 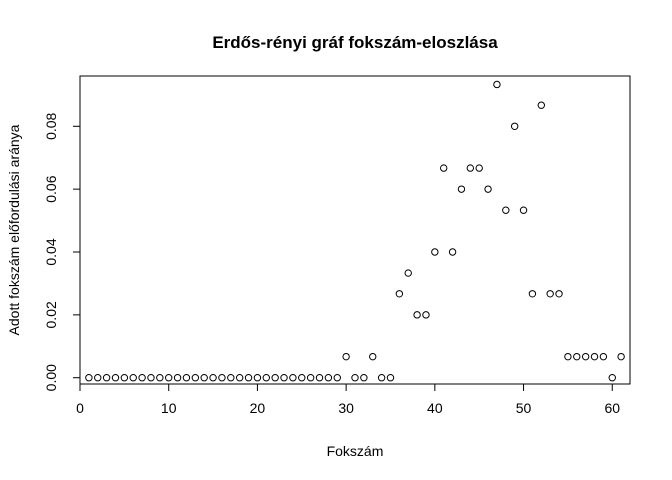 I want to click on x-tick-label: 30, so click(x=346, y=408).